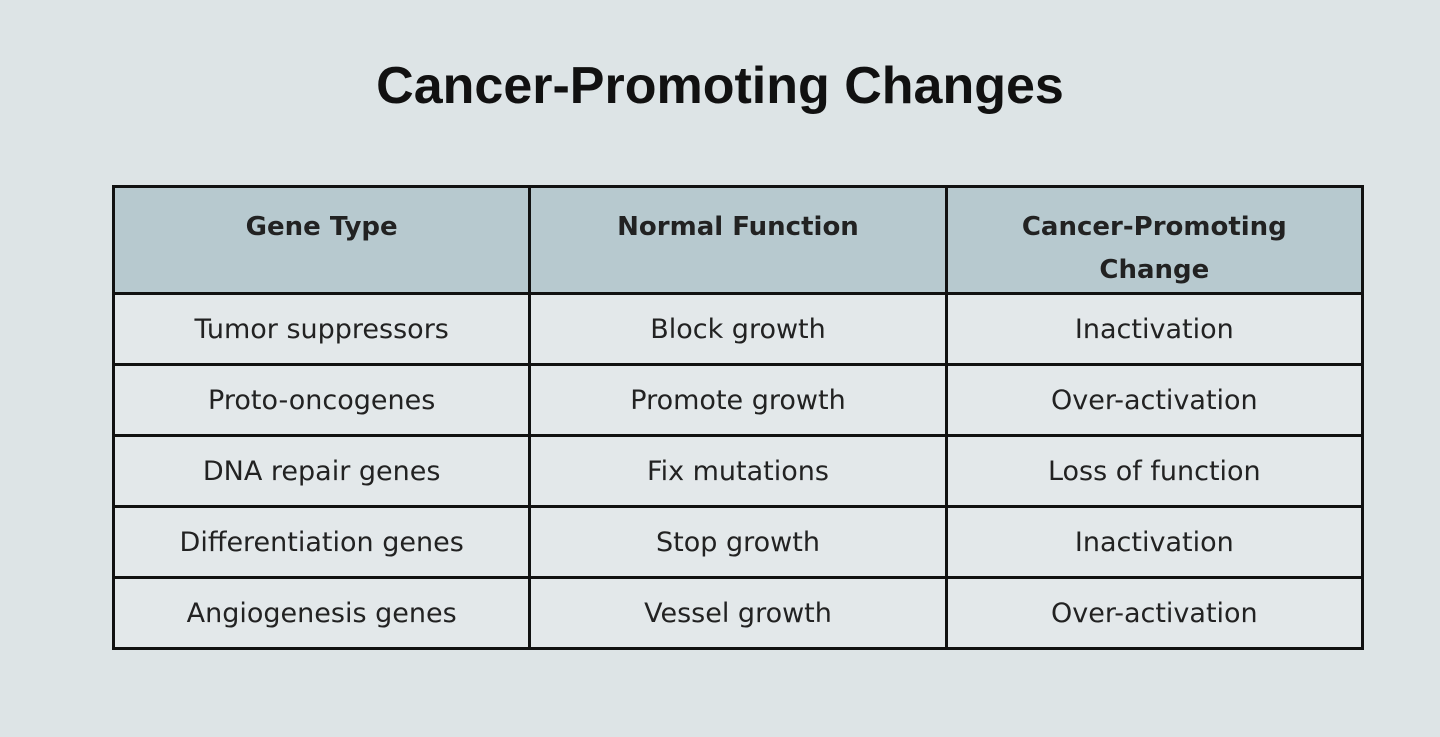 The image size is (1440, 737). Describe the element at coordinates (321, 542) in the screenshot. I see `table-cell: Differentiation genes` at that location.